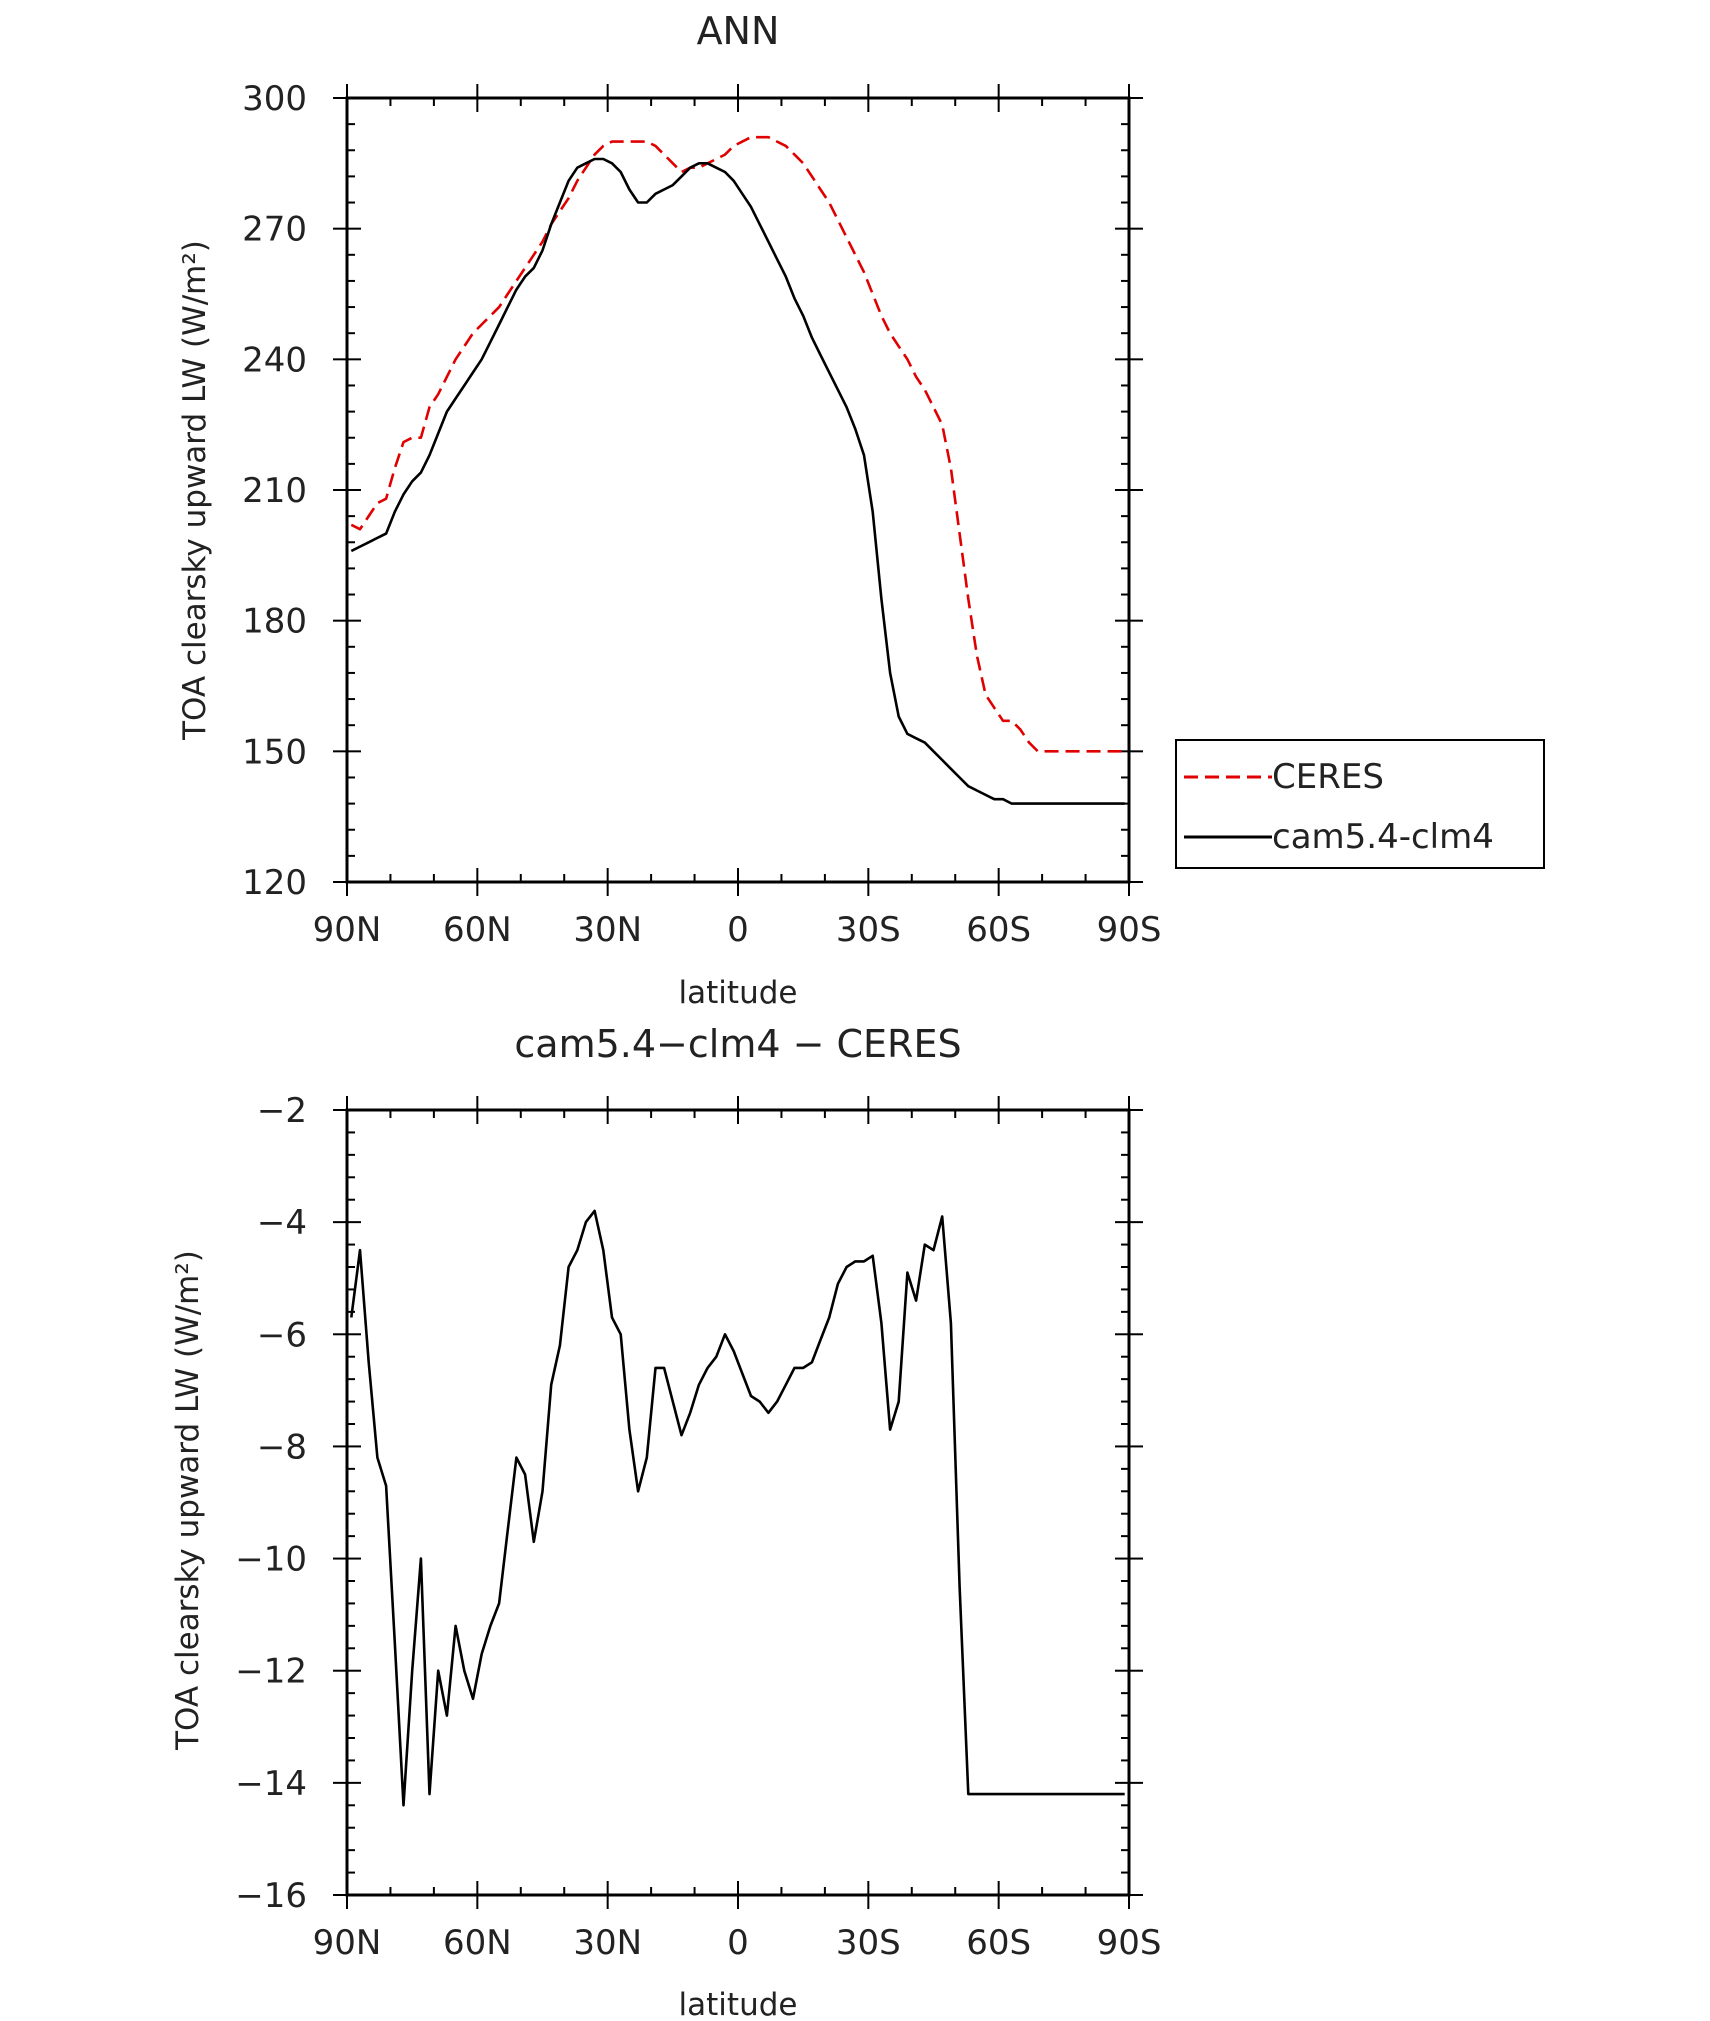 The width and height of the screenshot is (1710, 2021). What do you see at coordinates (271, 1503) in the screenshot?
I see `y-tick-labels: −16 −14 −12 −10 −8 −6 −4 −2` at bounding box center [271, 1503].